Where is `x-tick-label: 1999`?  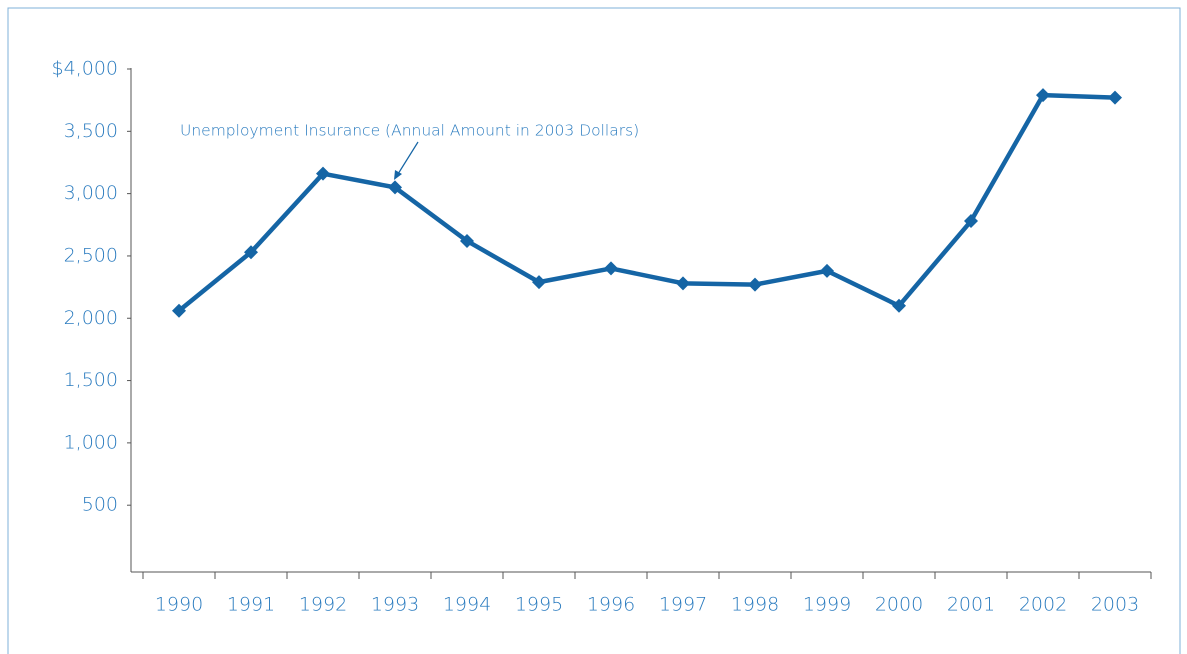
x-tick-label: 1999 is located at coordinates (827, 605).